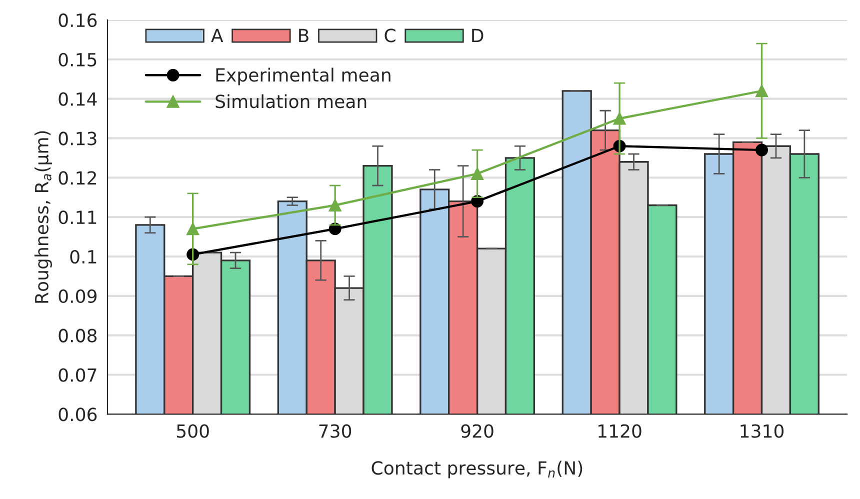  I want to click on y-tick-label: 0.13, so click(77, 139).